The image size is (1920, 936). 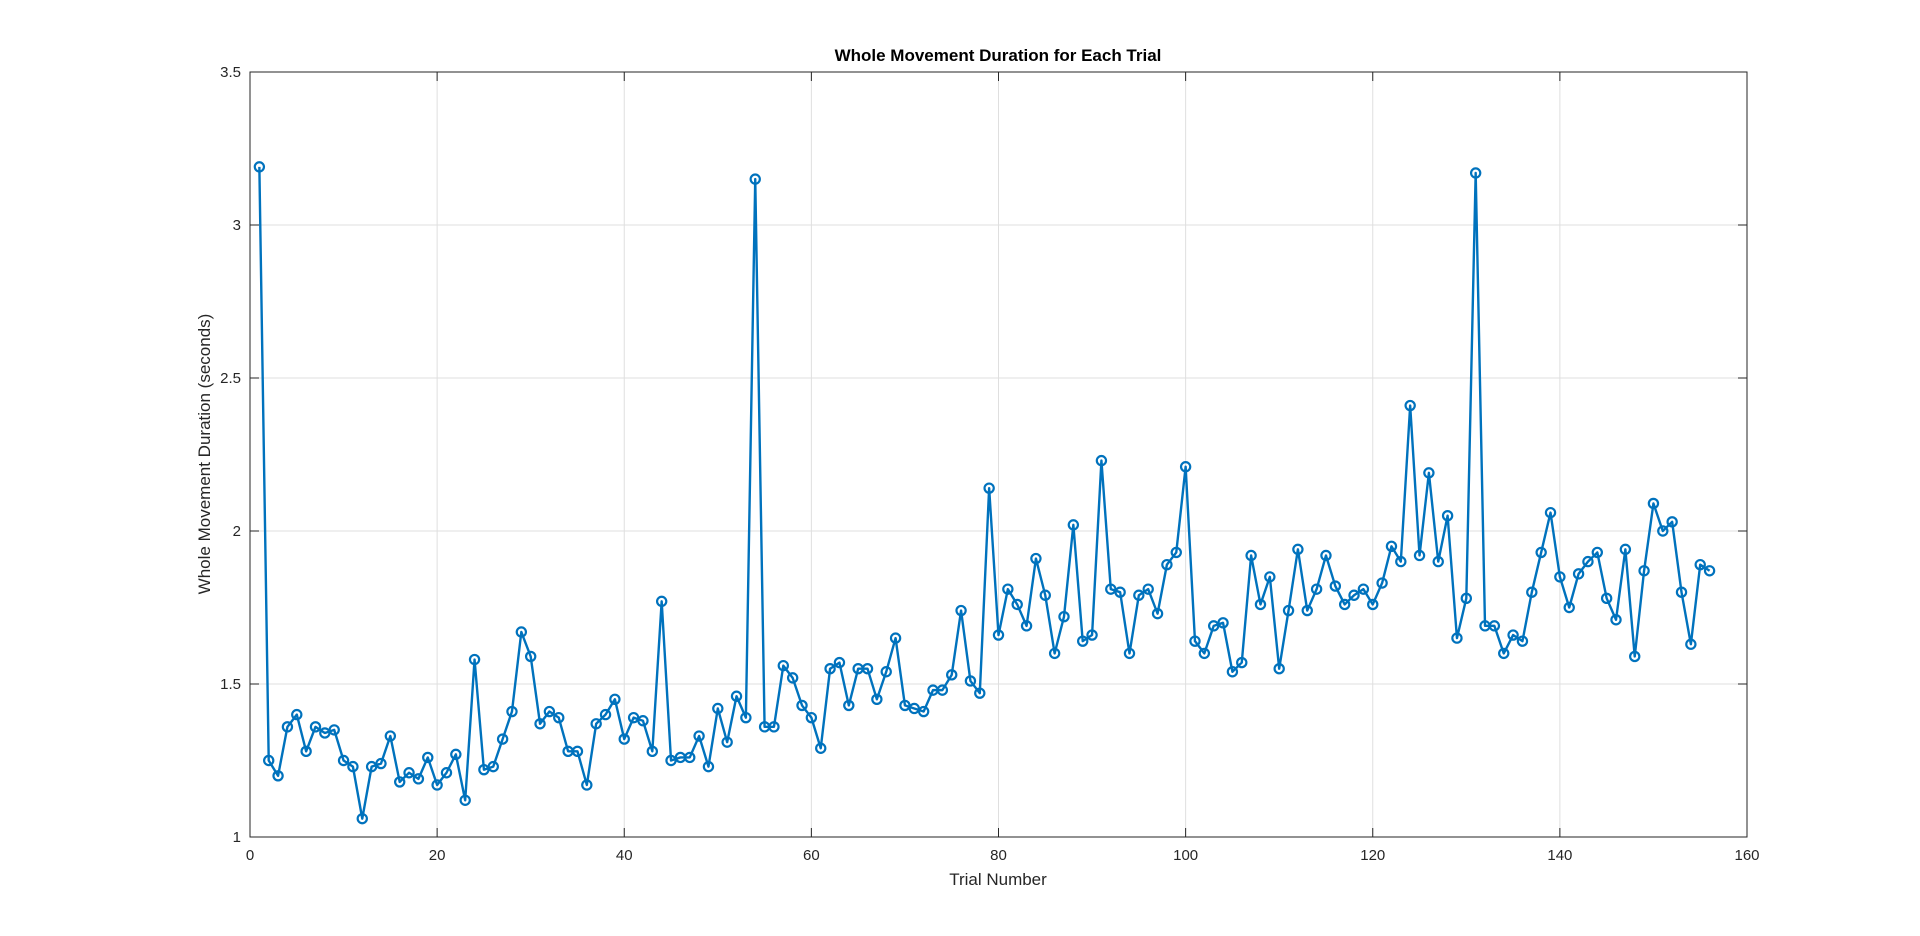 What do you see at coordinates (230, 378) in the screenshot?
I see `y-tick-label: 2.5` at bounding box center [230, 378].